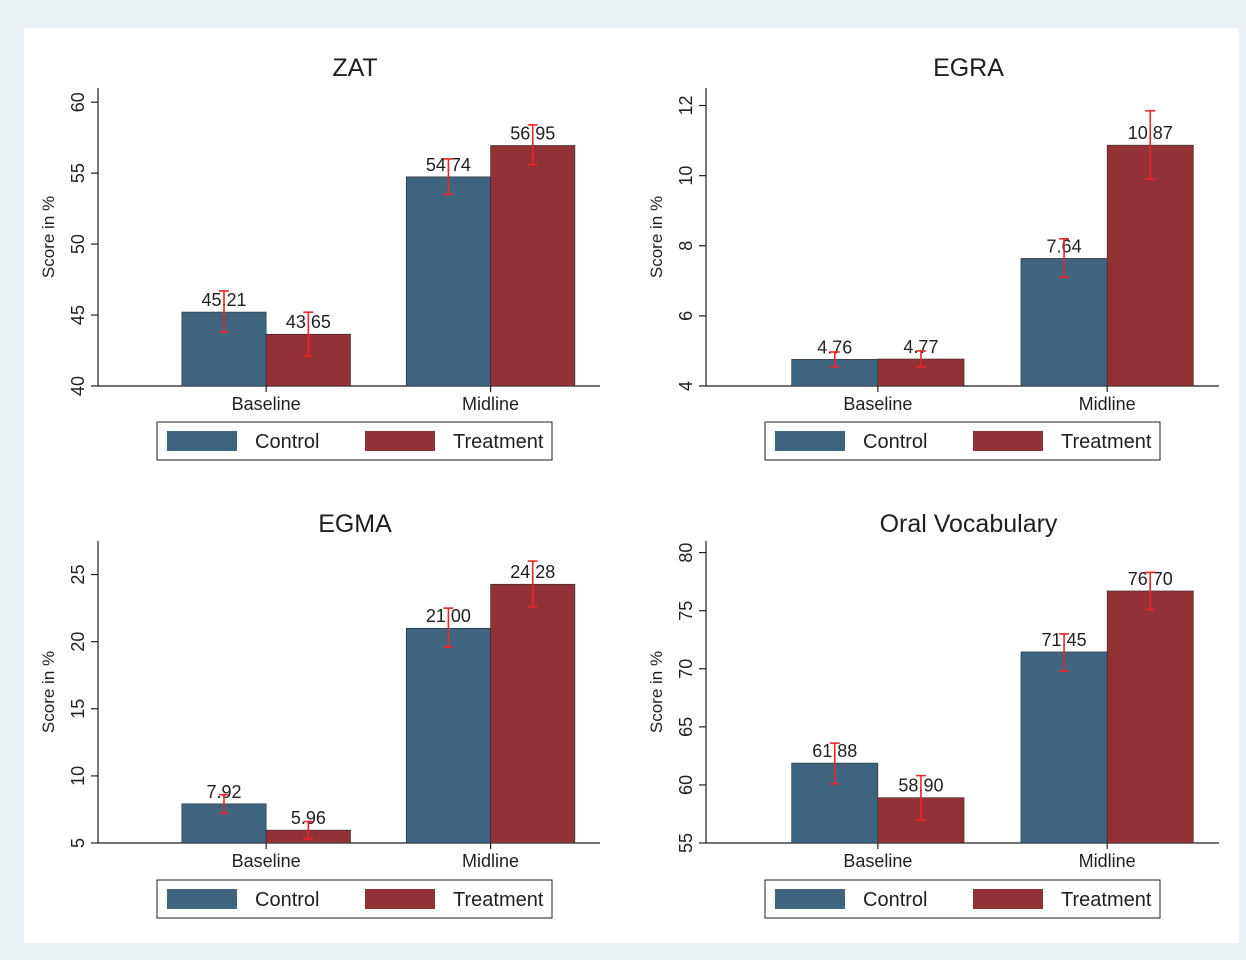  What do you see at coordinates (686, 611) in the screenshot?
I see `y-tick-label: 75` at bounding box center [686, 611].